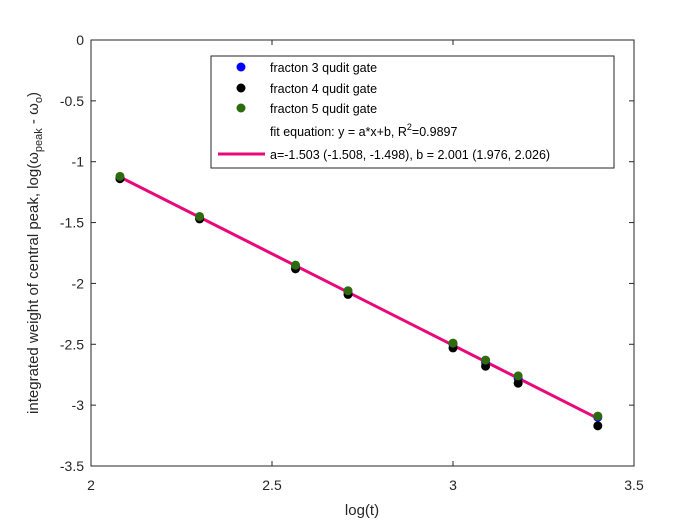  Describe the element at coordinates (72, 101) in the screenshot. I see `y-tick-label: -0.5` at that location.